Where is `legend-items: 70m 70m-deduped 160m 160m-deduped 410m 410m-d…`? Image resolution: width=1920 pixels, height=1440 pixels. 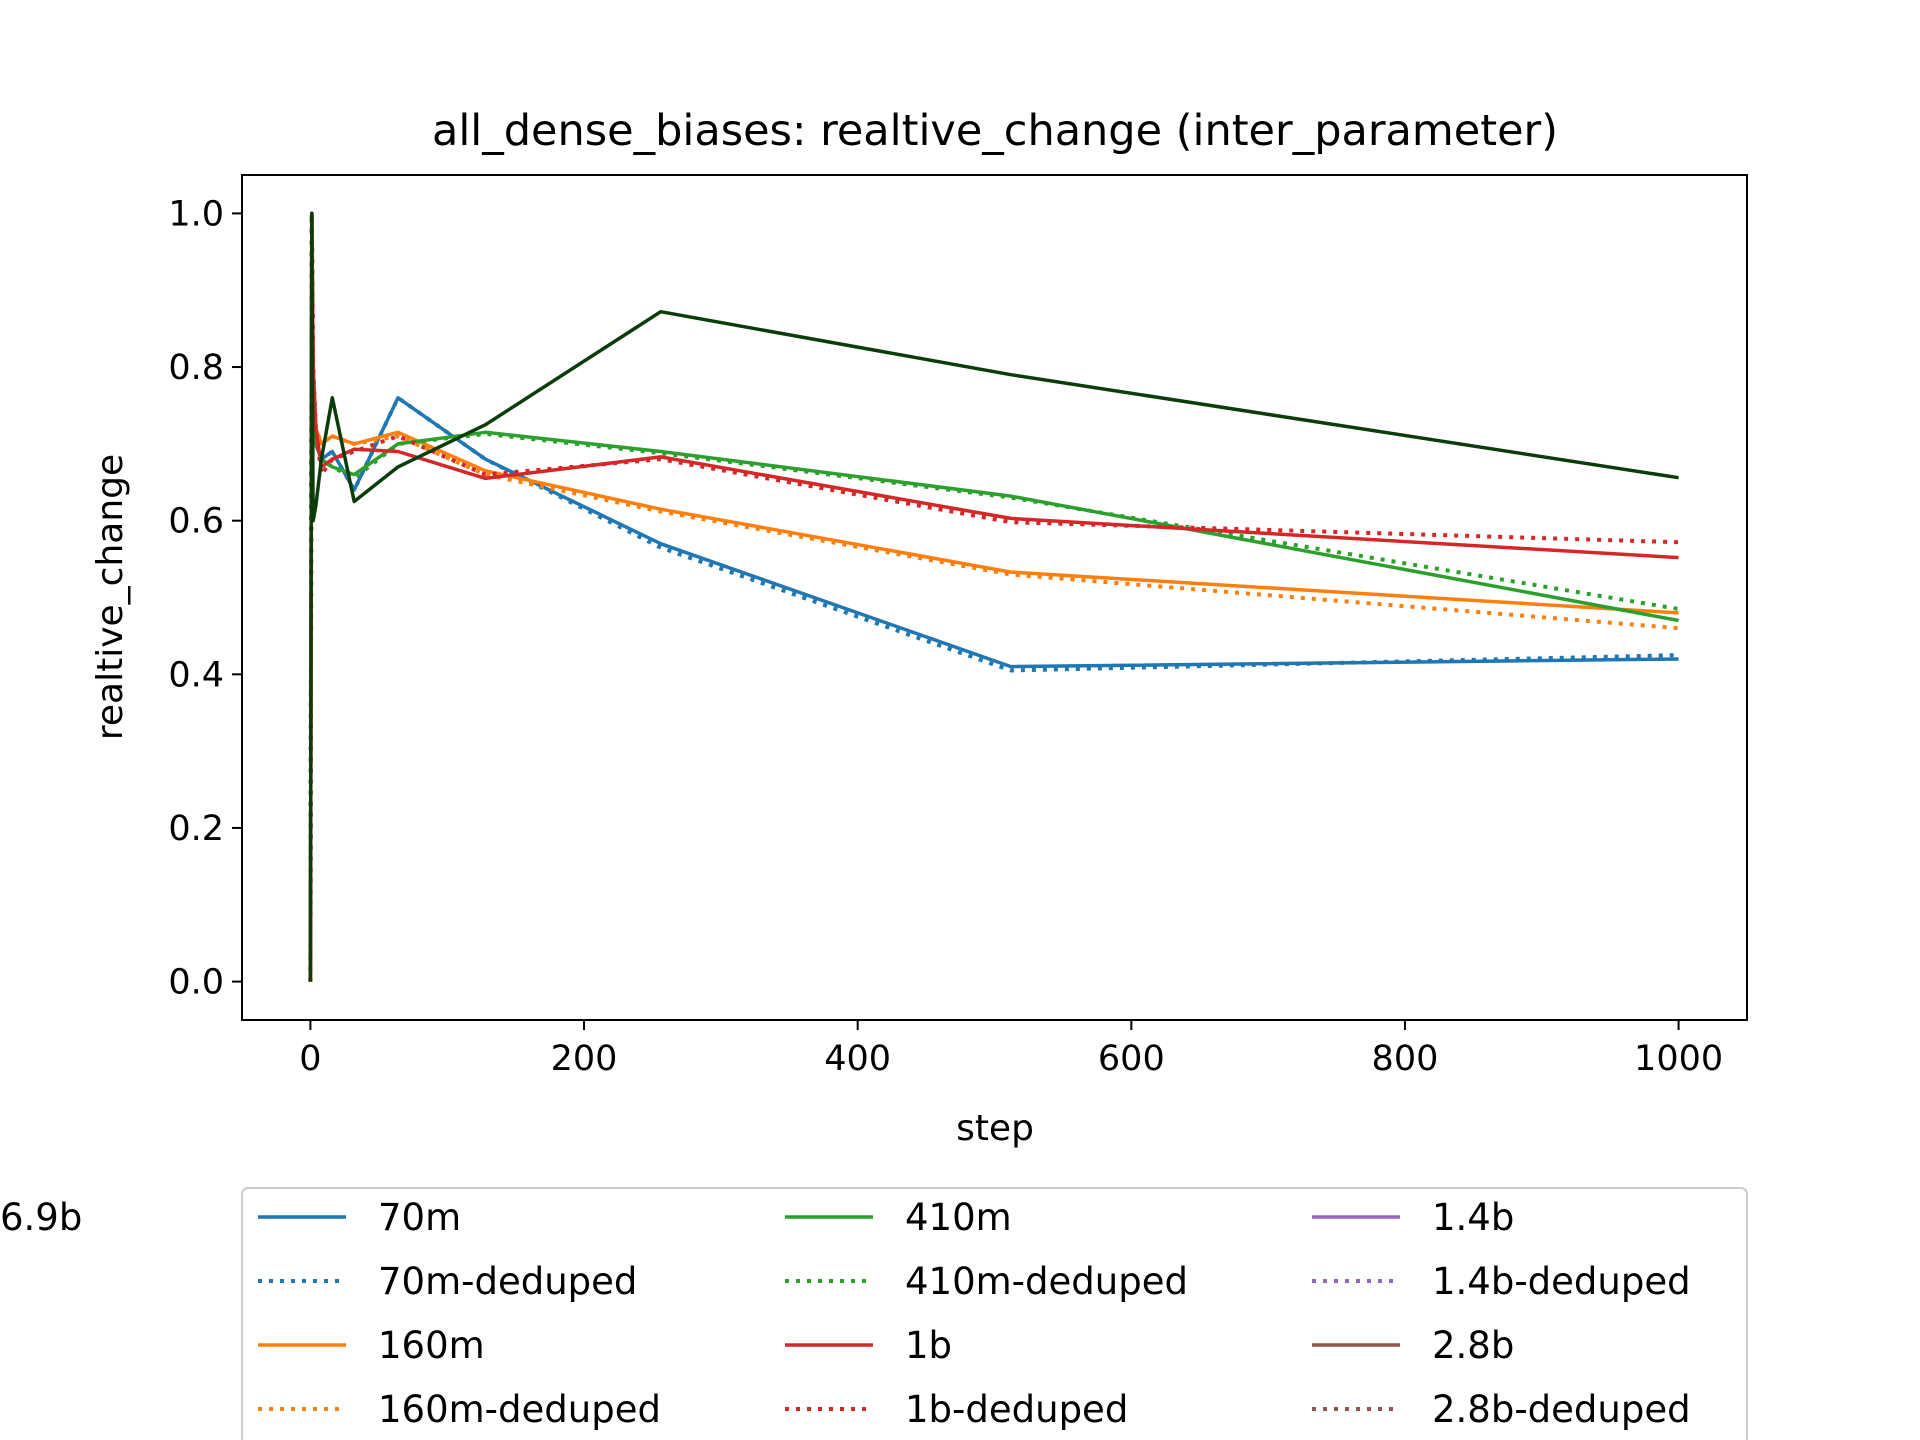
legend-items: 70m 70m-deduped 160m 160m-deduped 410m 410m-d… is located at coordinates (845, 1313).